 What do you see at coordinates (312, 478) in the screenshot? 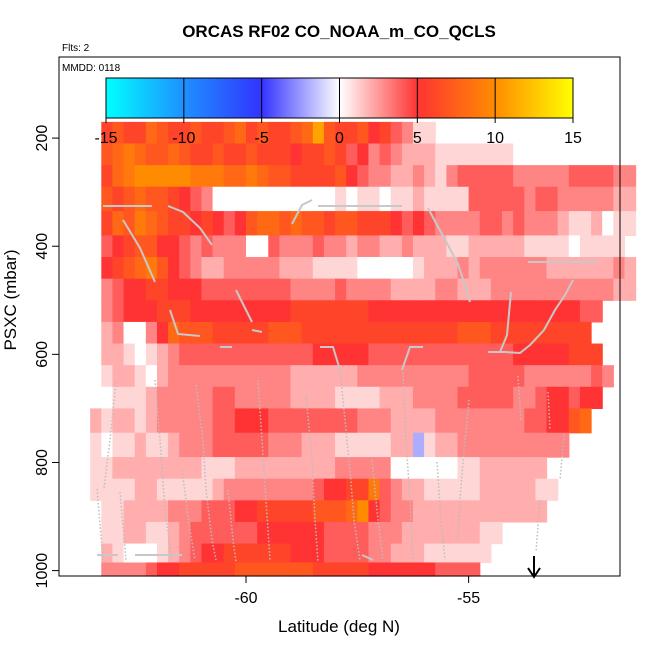
I see `flight-track-dotted` at bounding box center [312, 478].